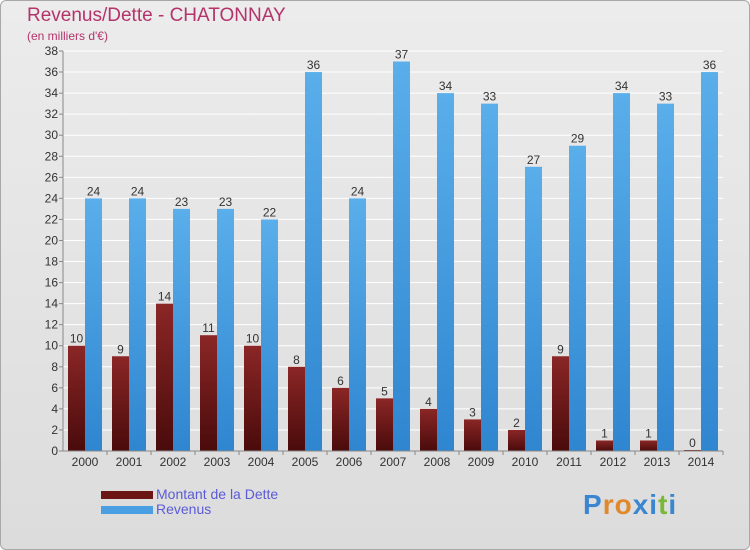 This screenshot has height=550, width=750. What do you see at coordinates (305, 462) in the screenshot?
I see `x-tick-label: 2005` at bounding box center [305, 462].